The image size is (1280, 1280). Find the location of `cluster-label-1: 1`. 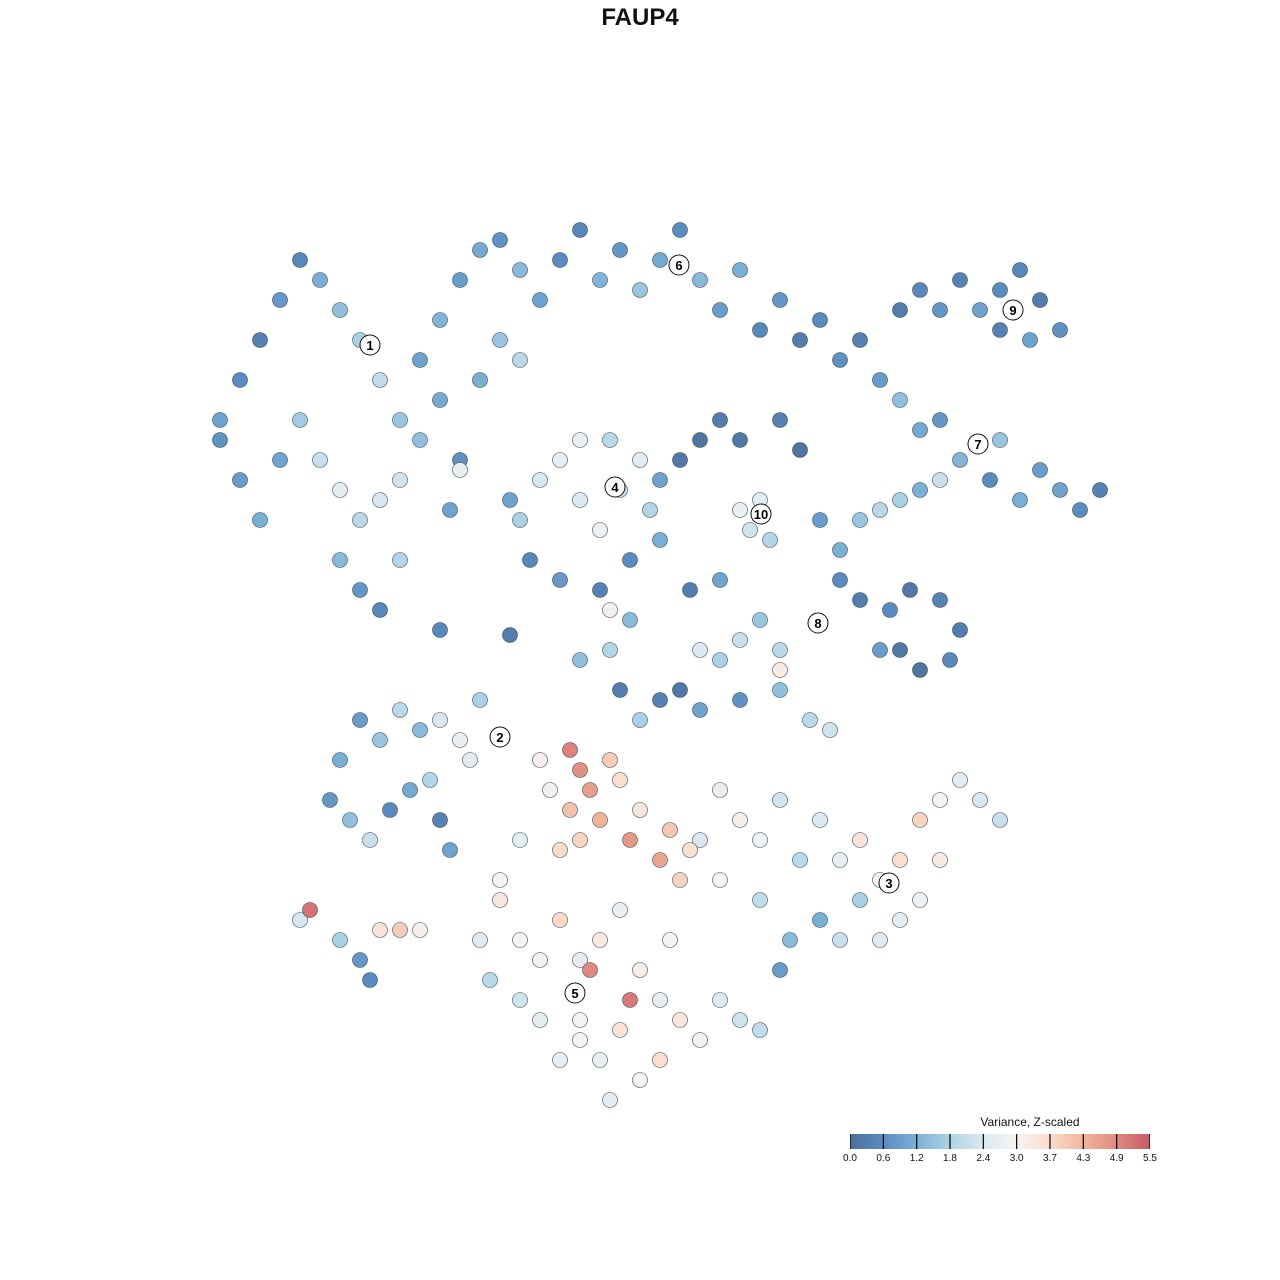

cluster-label-1: 1 is located at coordinates (370, 345).